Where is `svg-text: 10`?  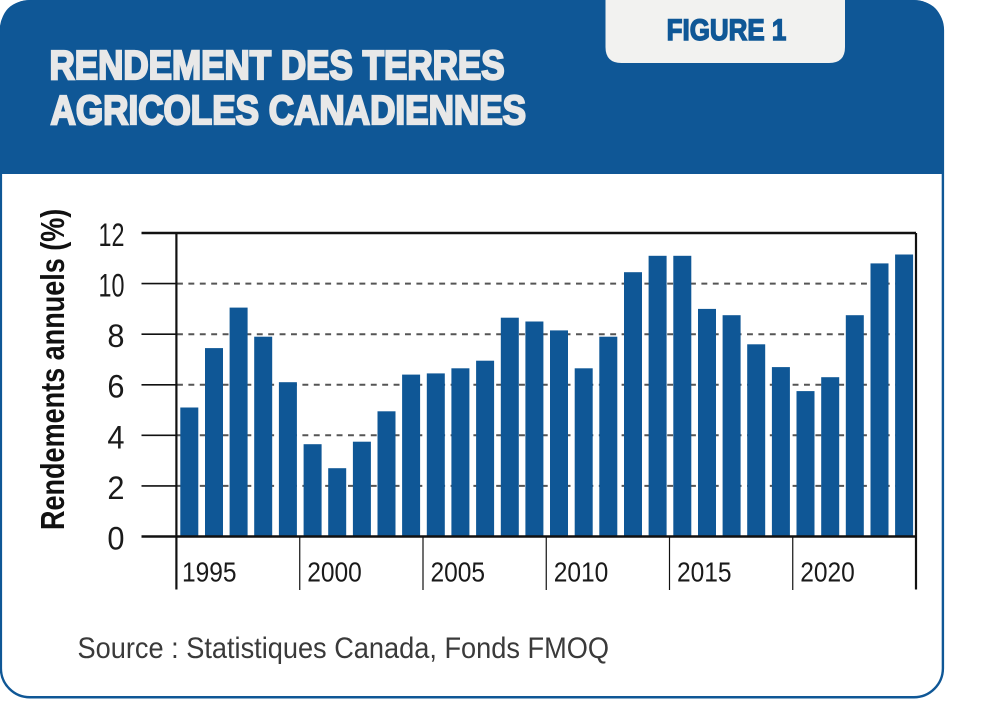 svg-text: 10 is located at coordinates (112, 285).